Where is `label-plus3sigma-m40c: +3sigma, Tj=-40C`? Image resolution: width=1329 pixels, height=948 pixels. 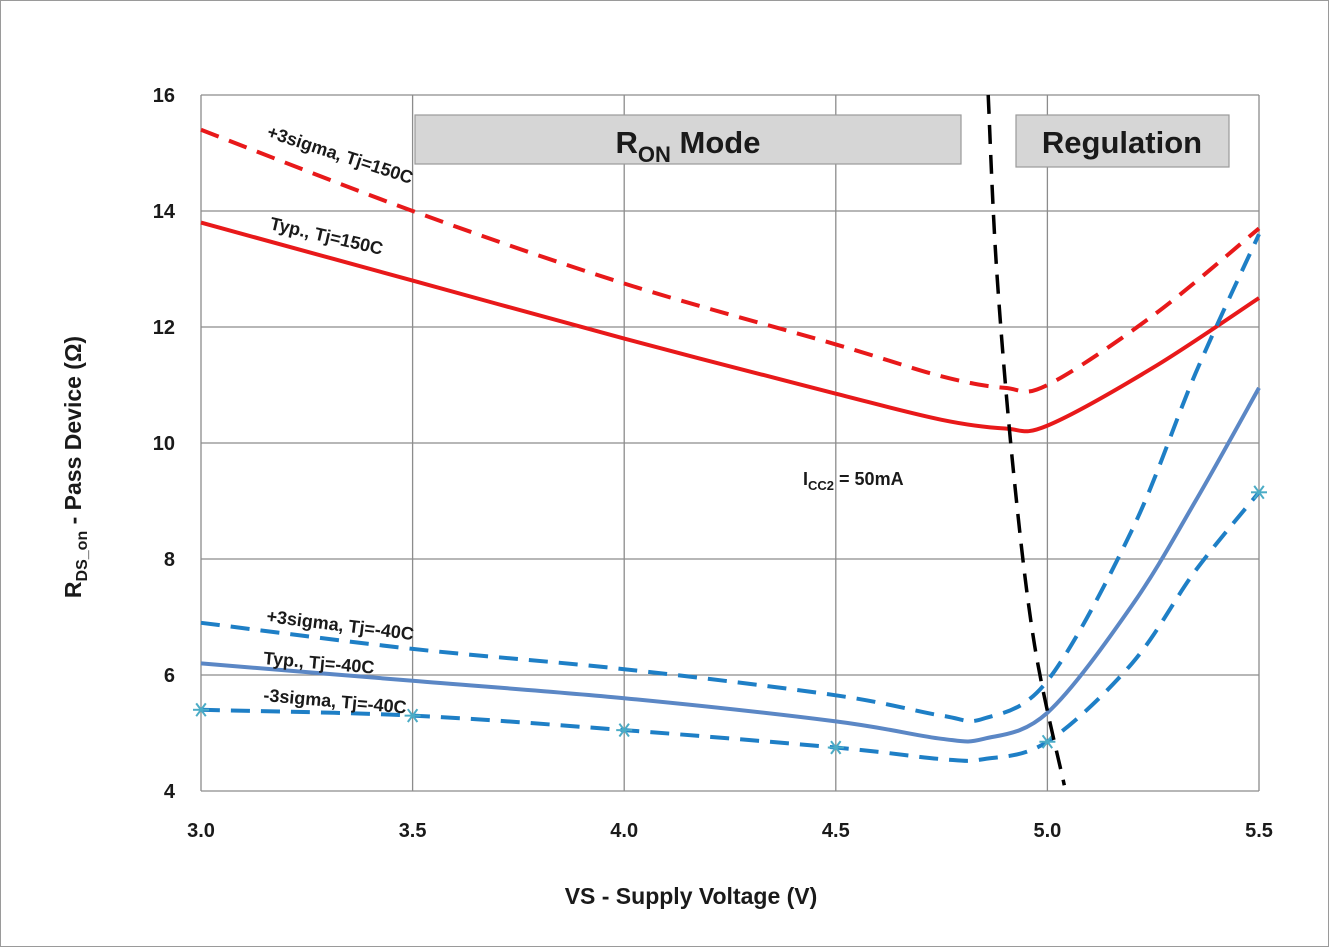 label-plus3sigma-m40c: +3sigma, Tj=-40C is located at coordinates (340, 625).